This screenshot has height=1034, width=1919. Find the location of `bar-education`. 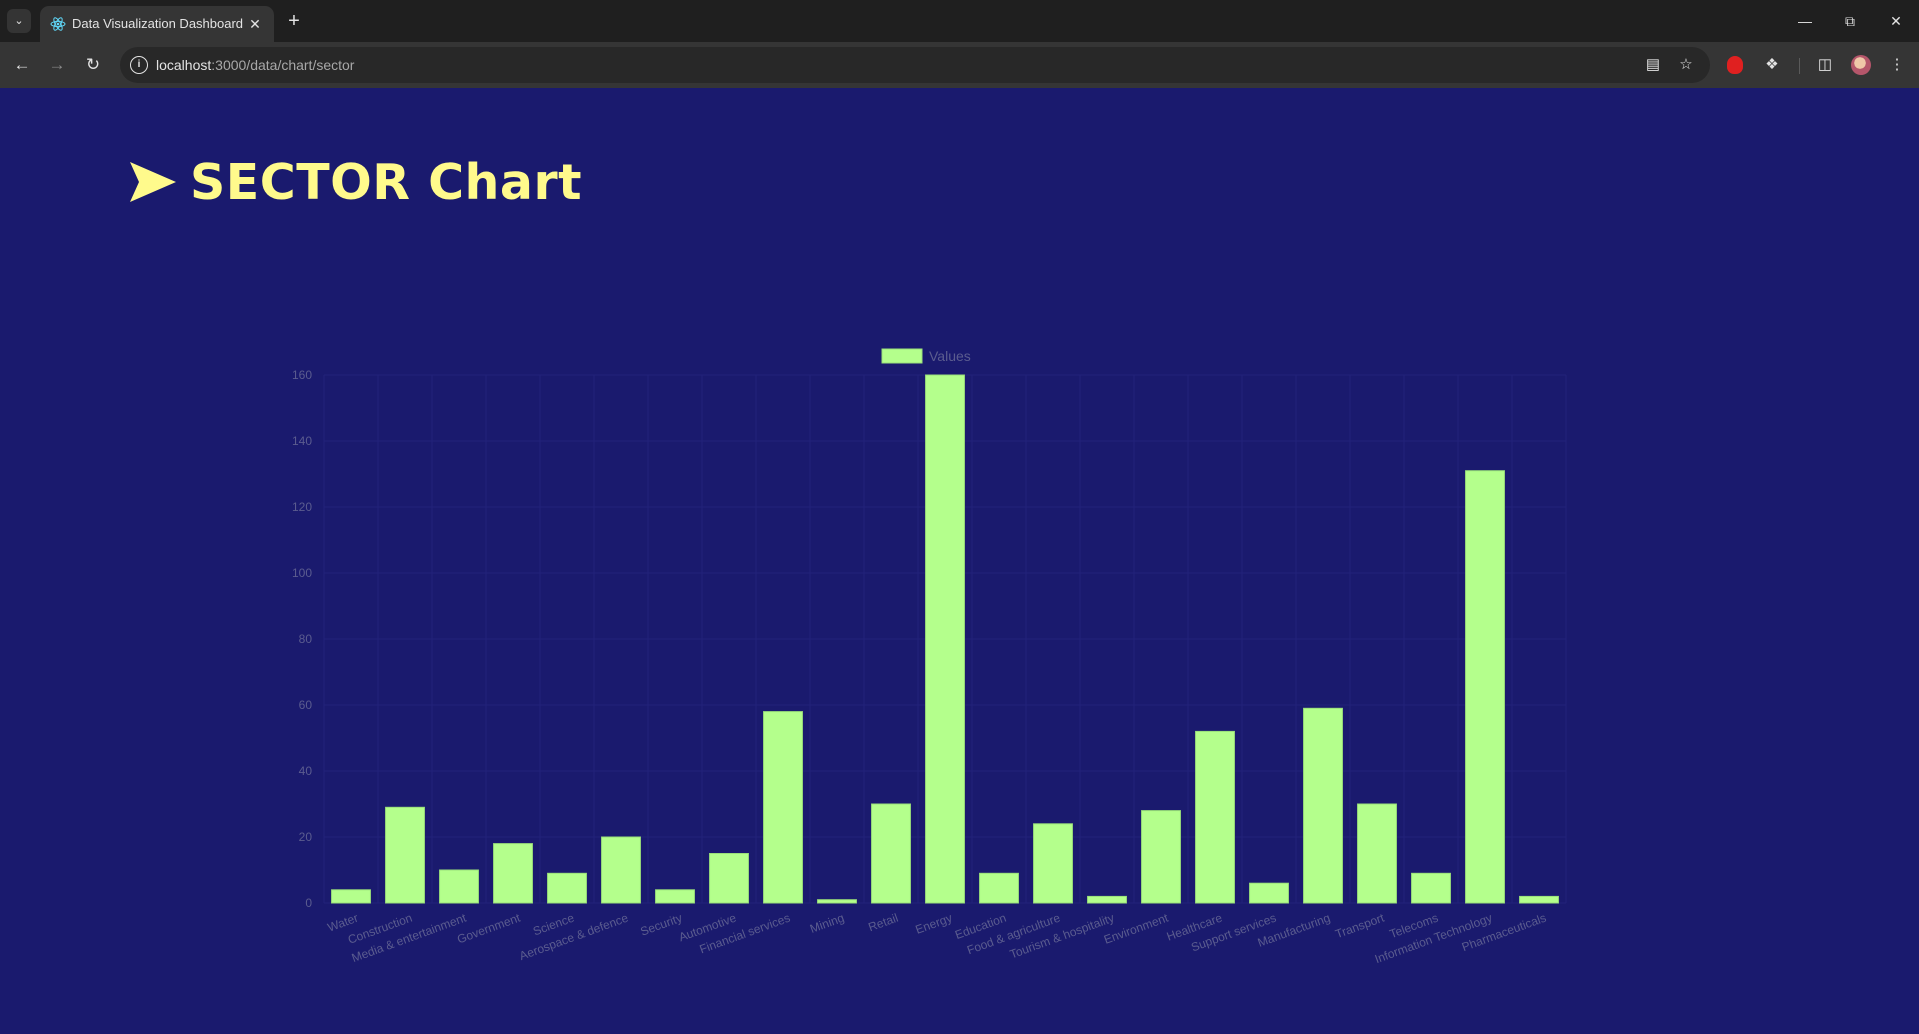

bar-education is located at coordinates (999, 888).